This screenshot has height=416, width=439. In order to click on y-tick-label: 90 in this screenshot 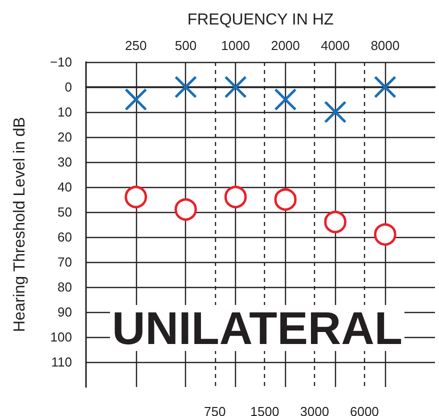, I will do `click(65, 312)`.